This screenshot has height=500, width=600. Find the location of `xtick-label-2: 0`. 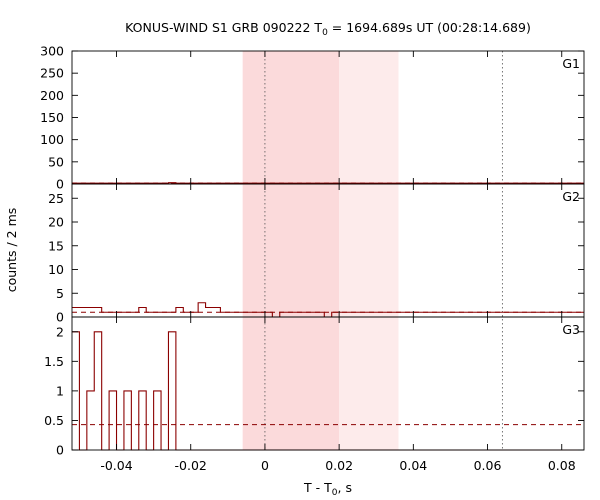

xtick-label-2: 0 is located at coordinates (265, 465).